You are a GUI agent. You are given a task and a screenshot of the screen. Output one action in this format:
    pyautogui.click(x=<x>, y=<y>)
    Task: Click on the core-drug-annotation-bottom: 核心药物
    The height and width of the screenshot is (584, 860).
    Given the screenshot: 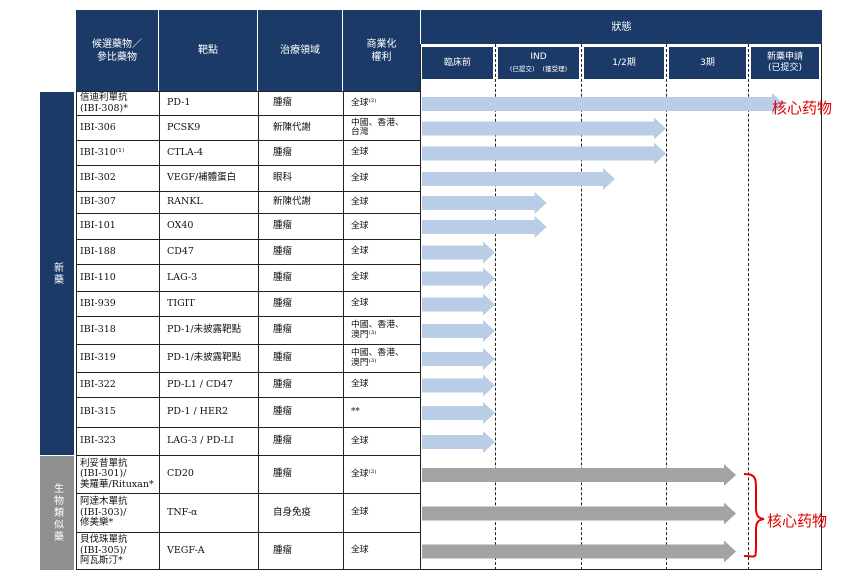 What is the action you would take?
    pyautogui.click(x=797, y=521)
    